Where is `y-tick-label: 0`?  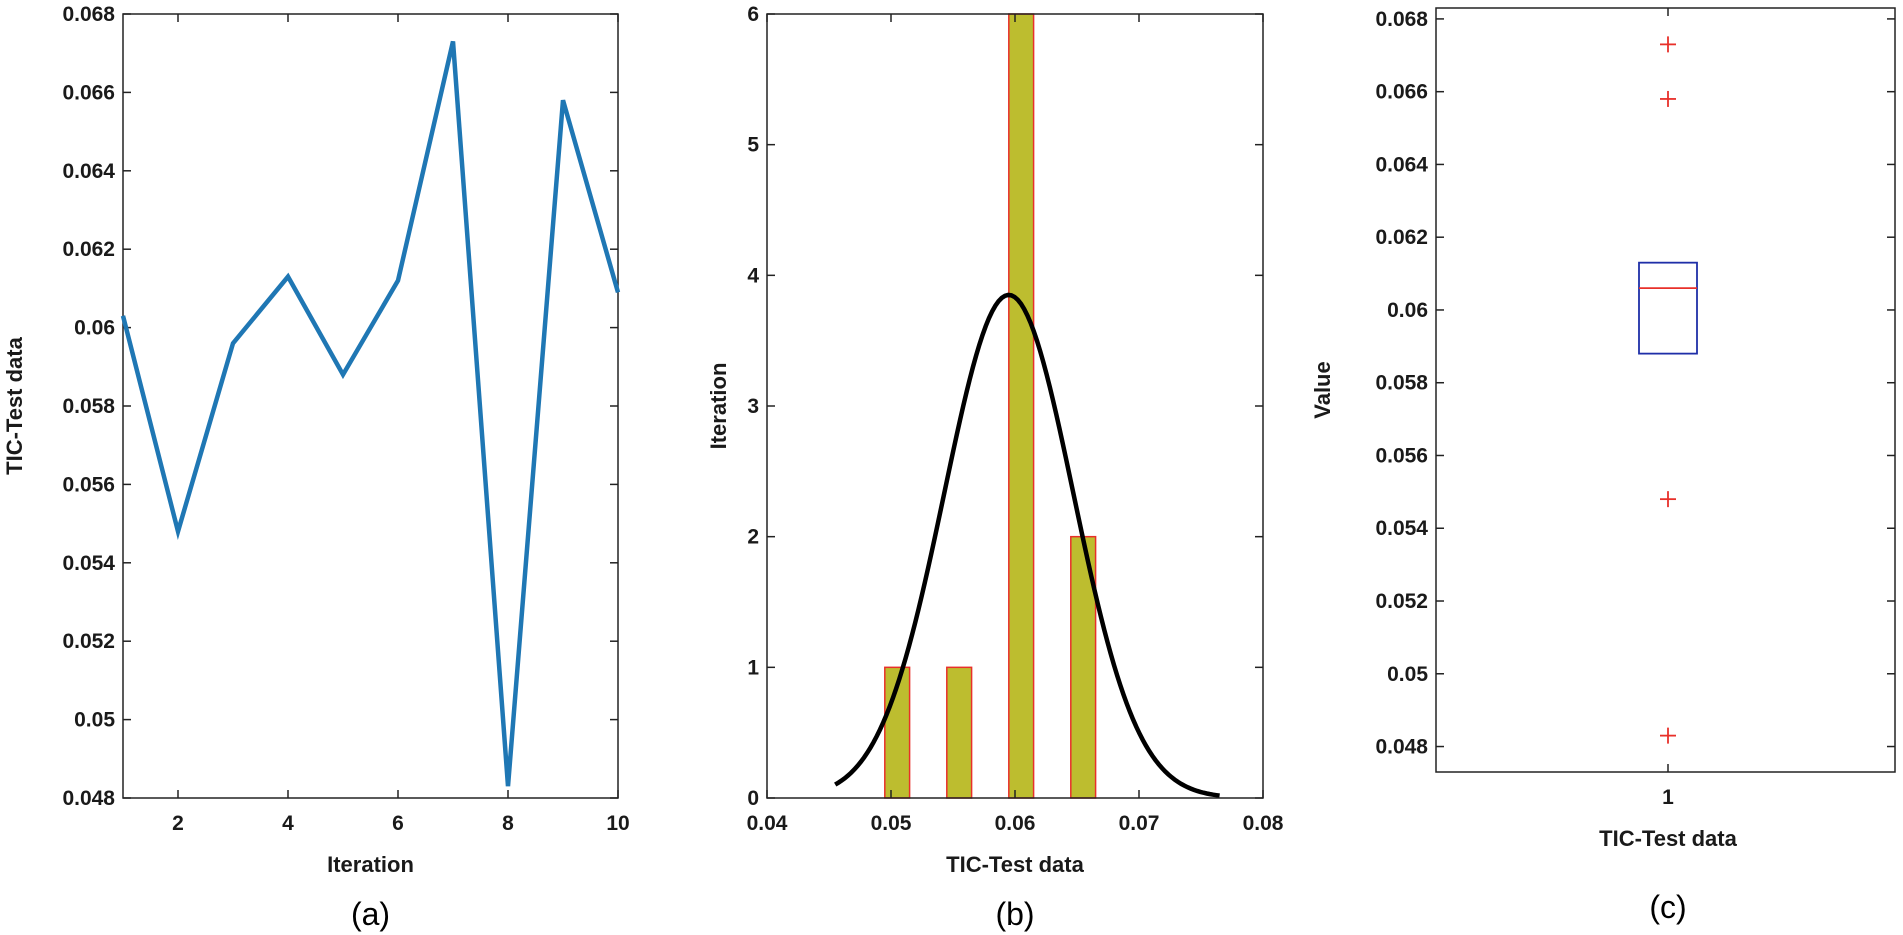
y-tick-label: 0 is located at coordinates (753, 798).